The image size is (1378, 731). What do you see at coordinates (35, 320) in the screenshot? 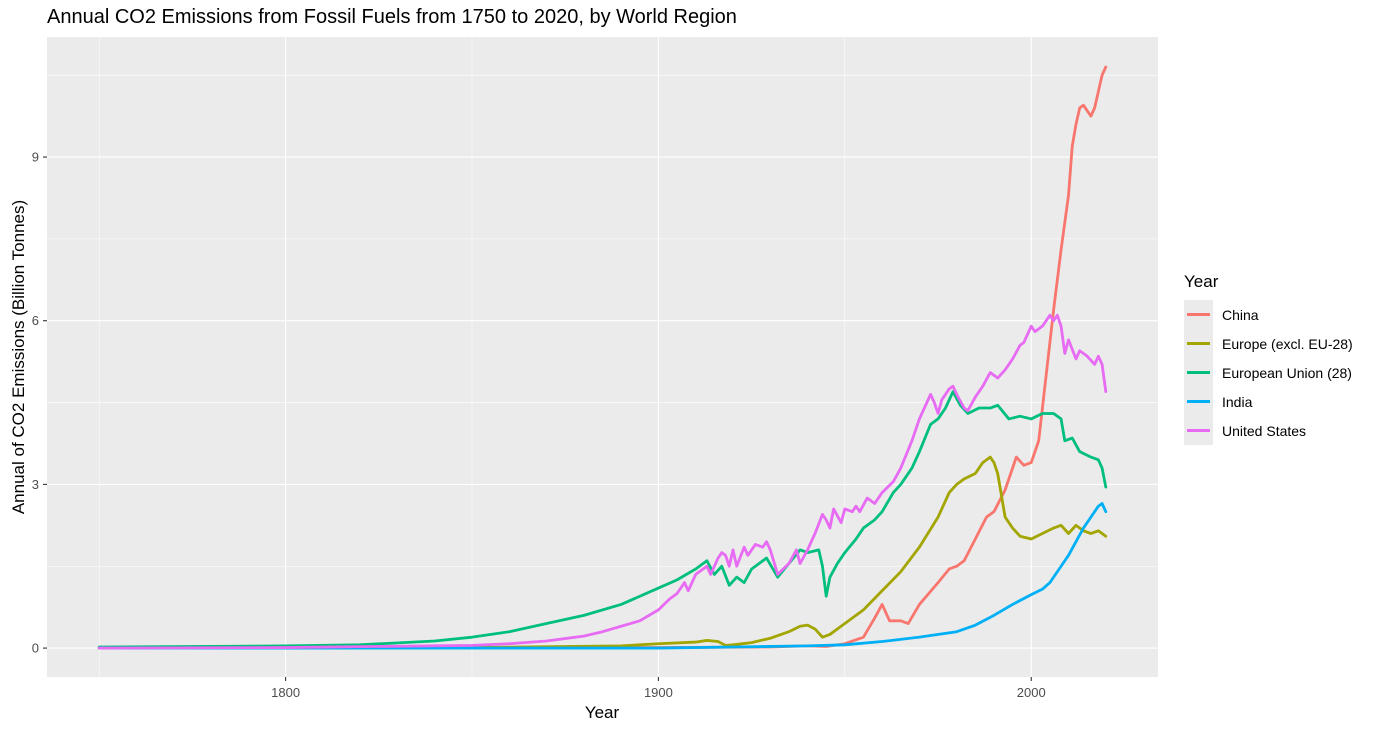
I see `y-tick-label: 6` at bounding box center [35, 320].